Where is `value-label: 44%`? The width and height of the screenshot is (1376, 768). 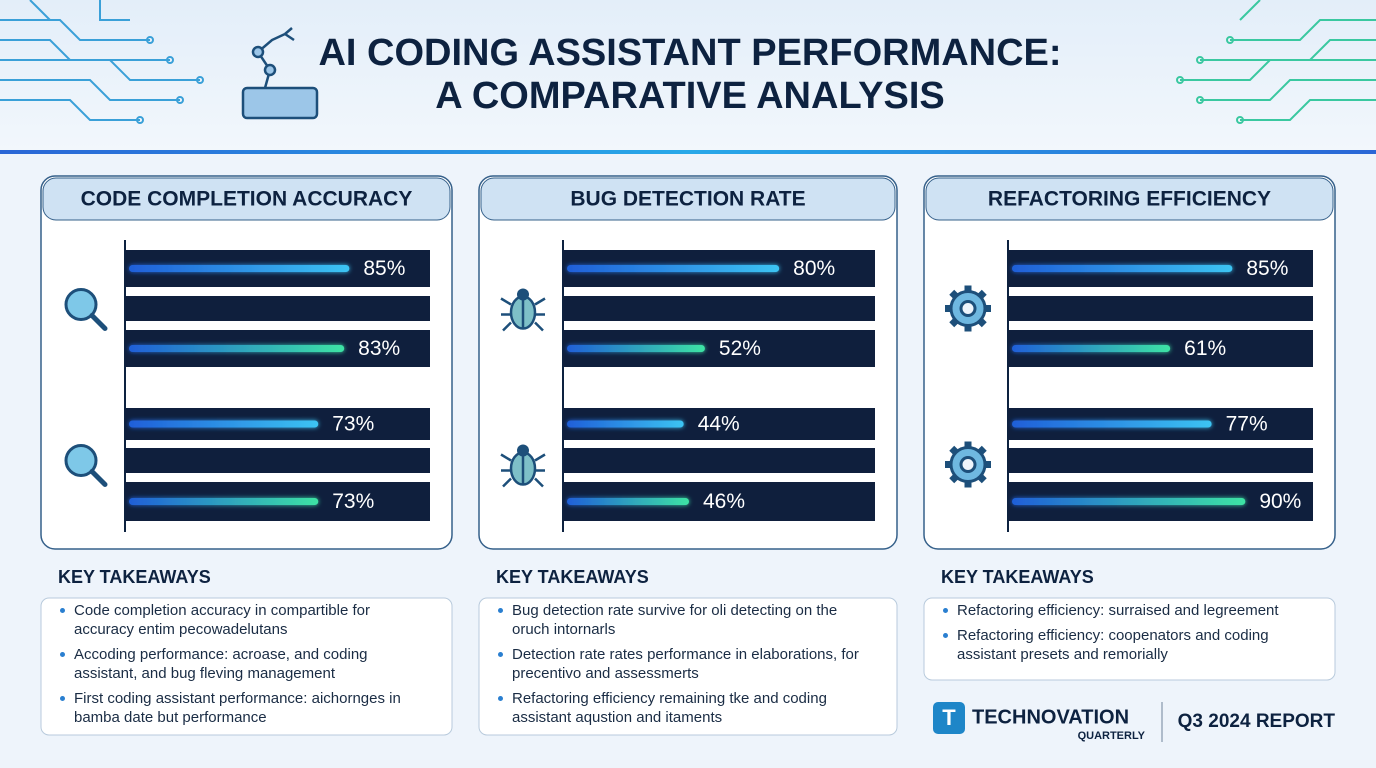 value-label: 44% is located at coordinates (719, 424).